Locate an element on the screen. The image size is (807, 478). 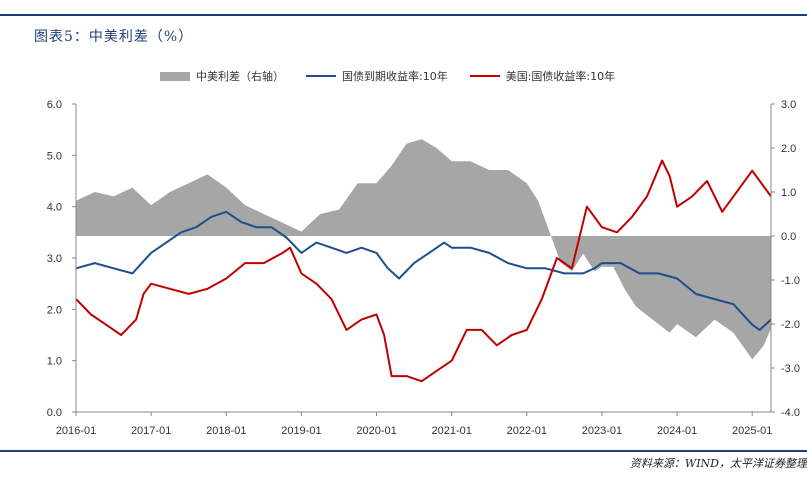
chart-legend: 中美利差（右轴） 国债到期收益率:10年 美国:国债收益率:10年 is located at coordinates (398, 76).